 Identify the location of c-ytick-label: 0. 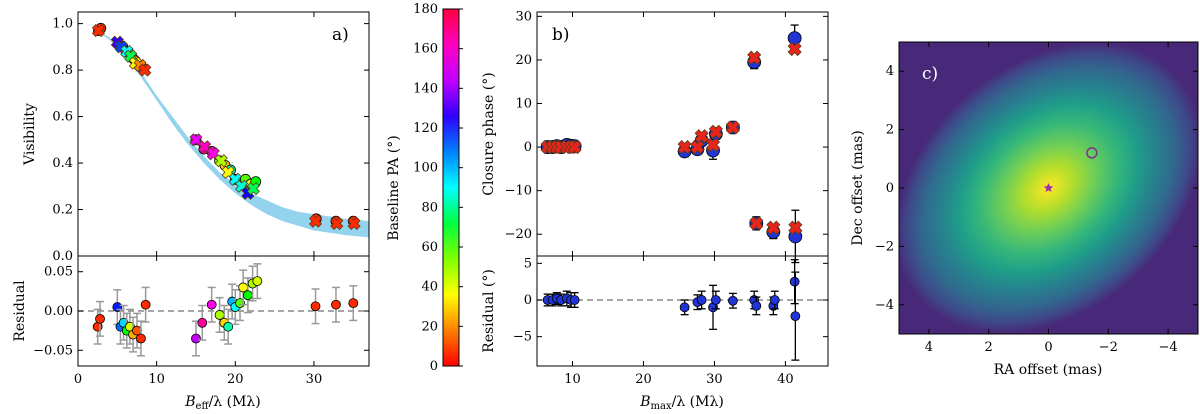
(890, 188).